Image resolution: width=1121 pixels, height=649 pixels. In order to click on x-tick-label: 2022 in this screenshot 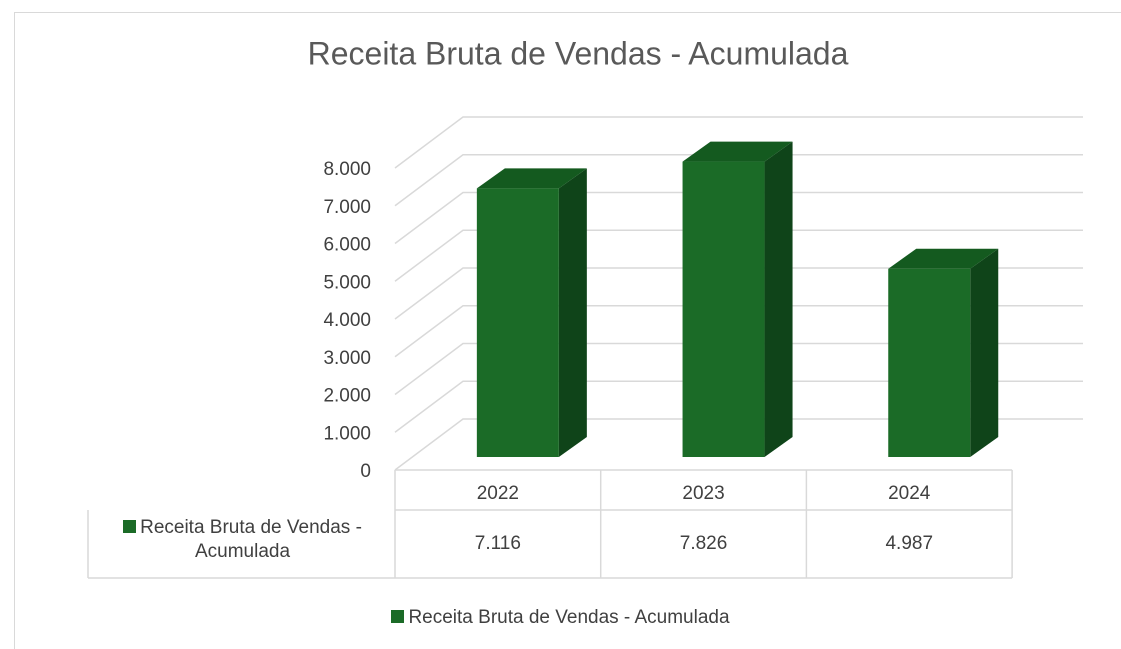, I will do `click(498, 493)`.